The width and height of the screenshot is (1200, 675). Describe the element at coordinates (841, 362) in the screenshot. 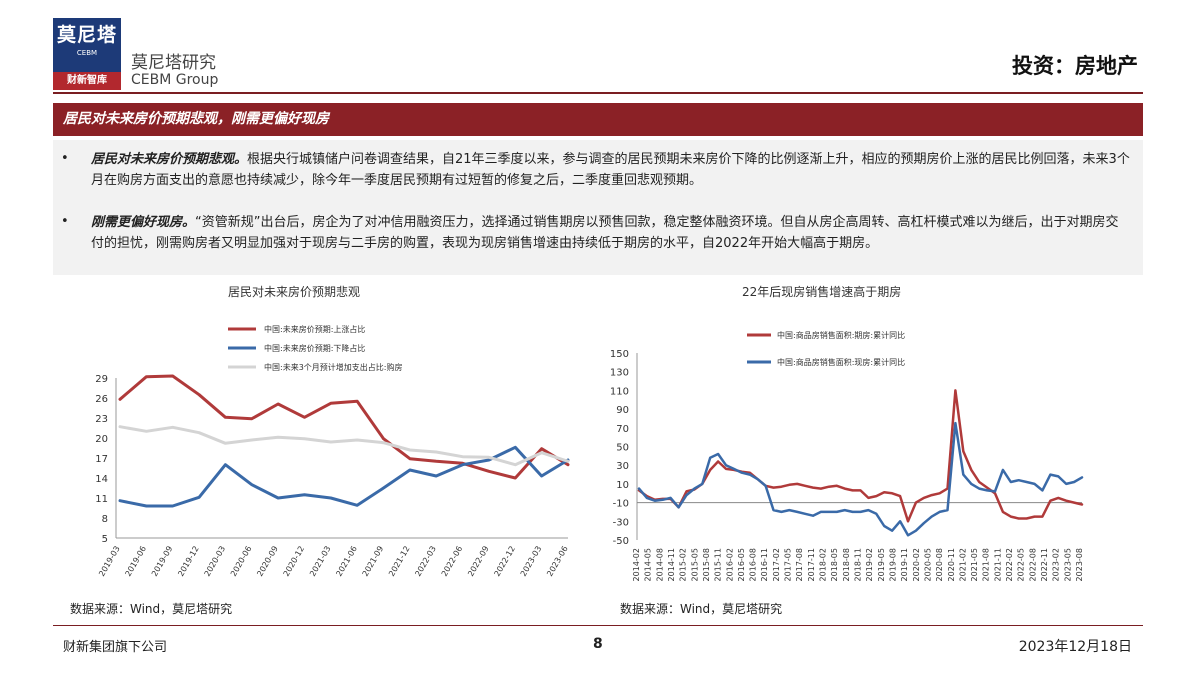

I see `legend-label: 中国:商品房销售面积:现房:累计同比` at that location.